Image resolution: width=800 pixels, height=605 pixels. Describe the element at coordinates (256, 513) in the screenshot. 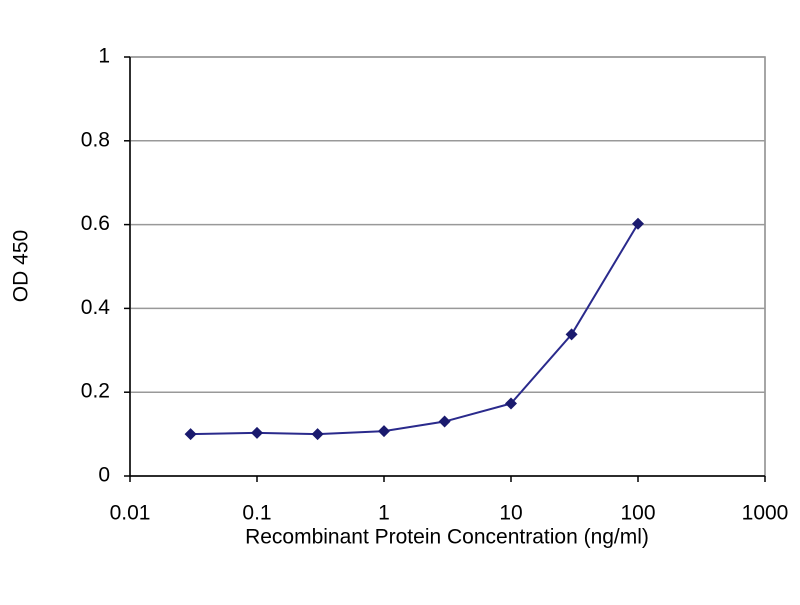

I see `x-tick-label: 0.1` at that location.